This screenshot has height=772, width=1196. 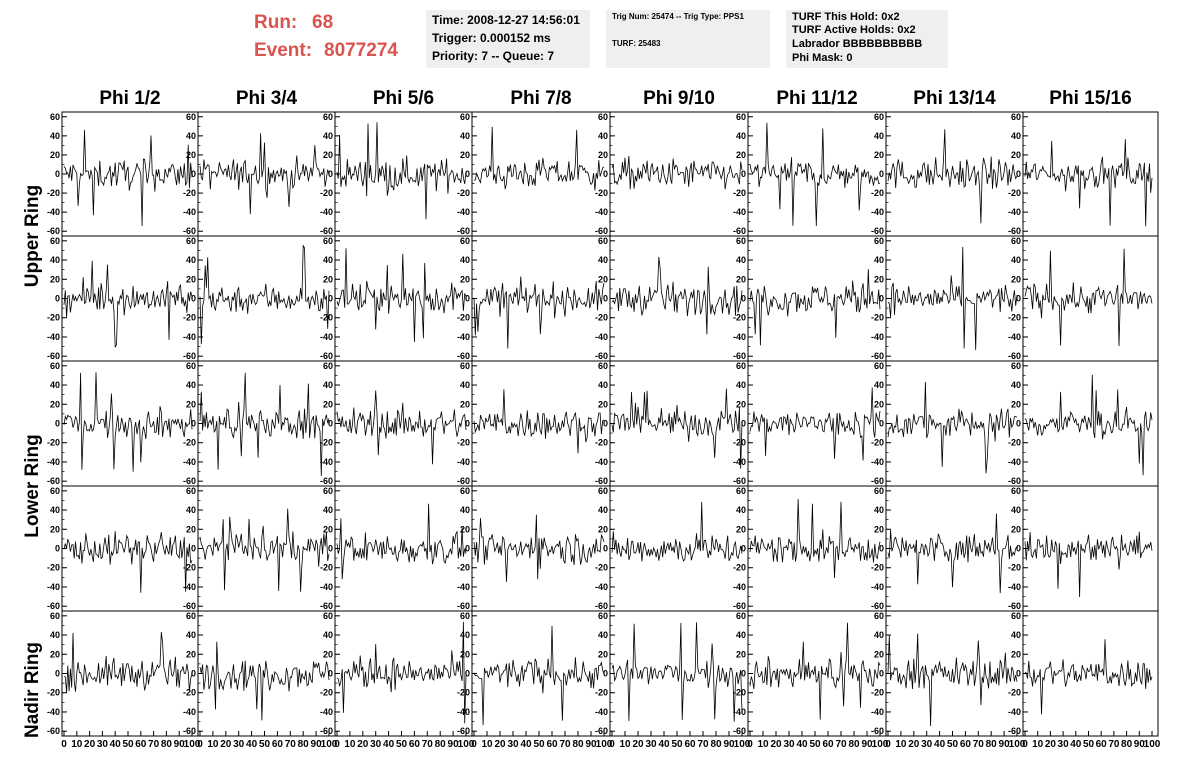 What do you see at coordinates (361, 50) in the screenshot?
I see `event-value: 8077274` at bounding box center [361, 50].